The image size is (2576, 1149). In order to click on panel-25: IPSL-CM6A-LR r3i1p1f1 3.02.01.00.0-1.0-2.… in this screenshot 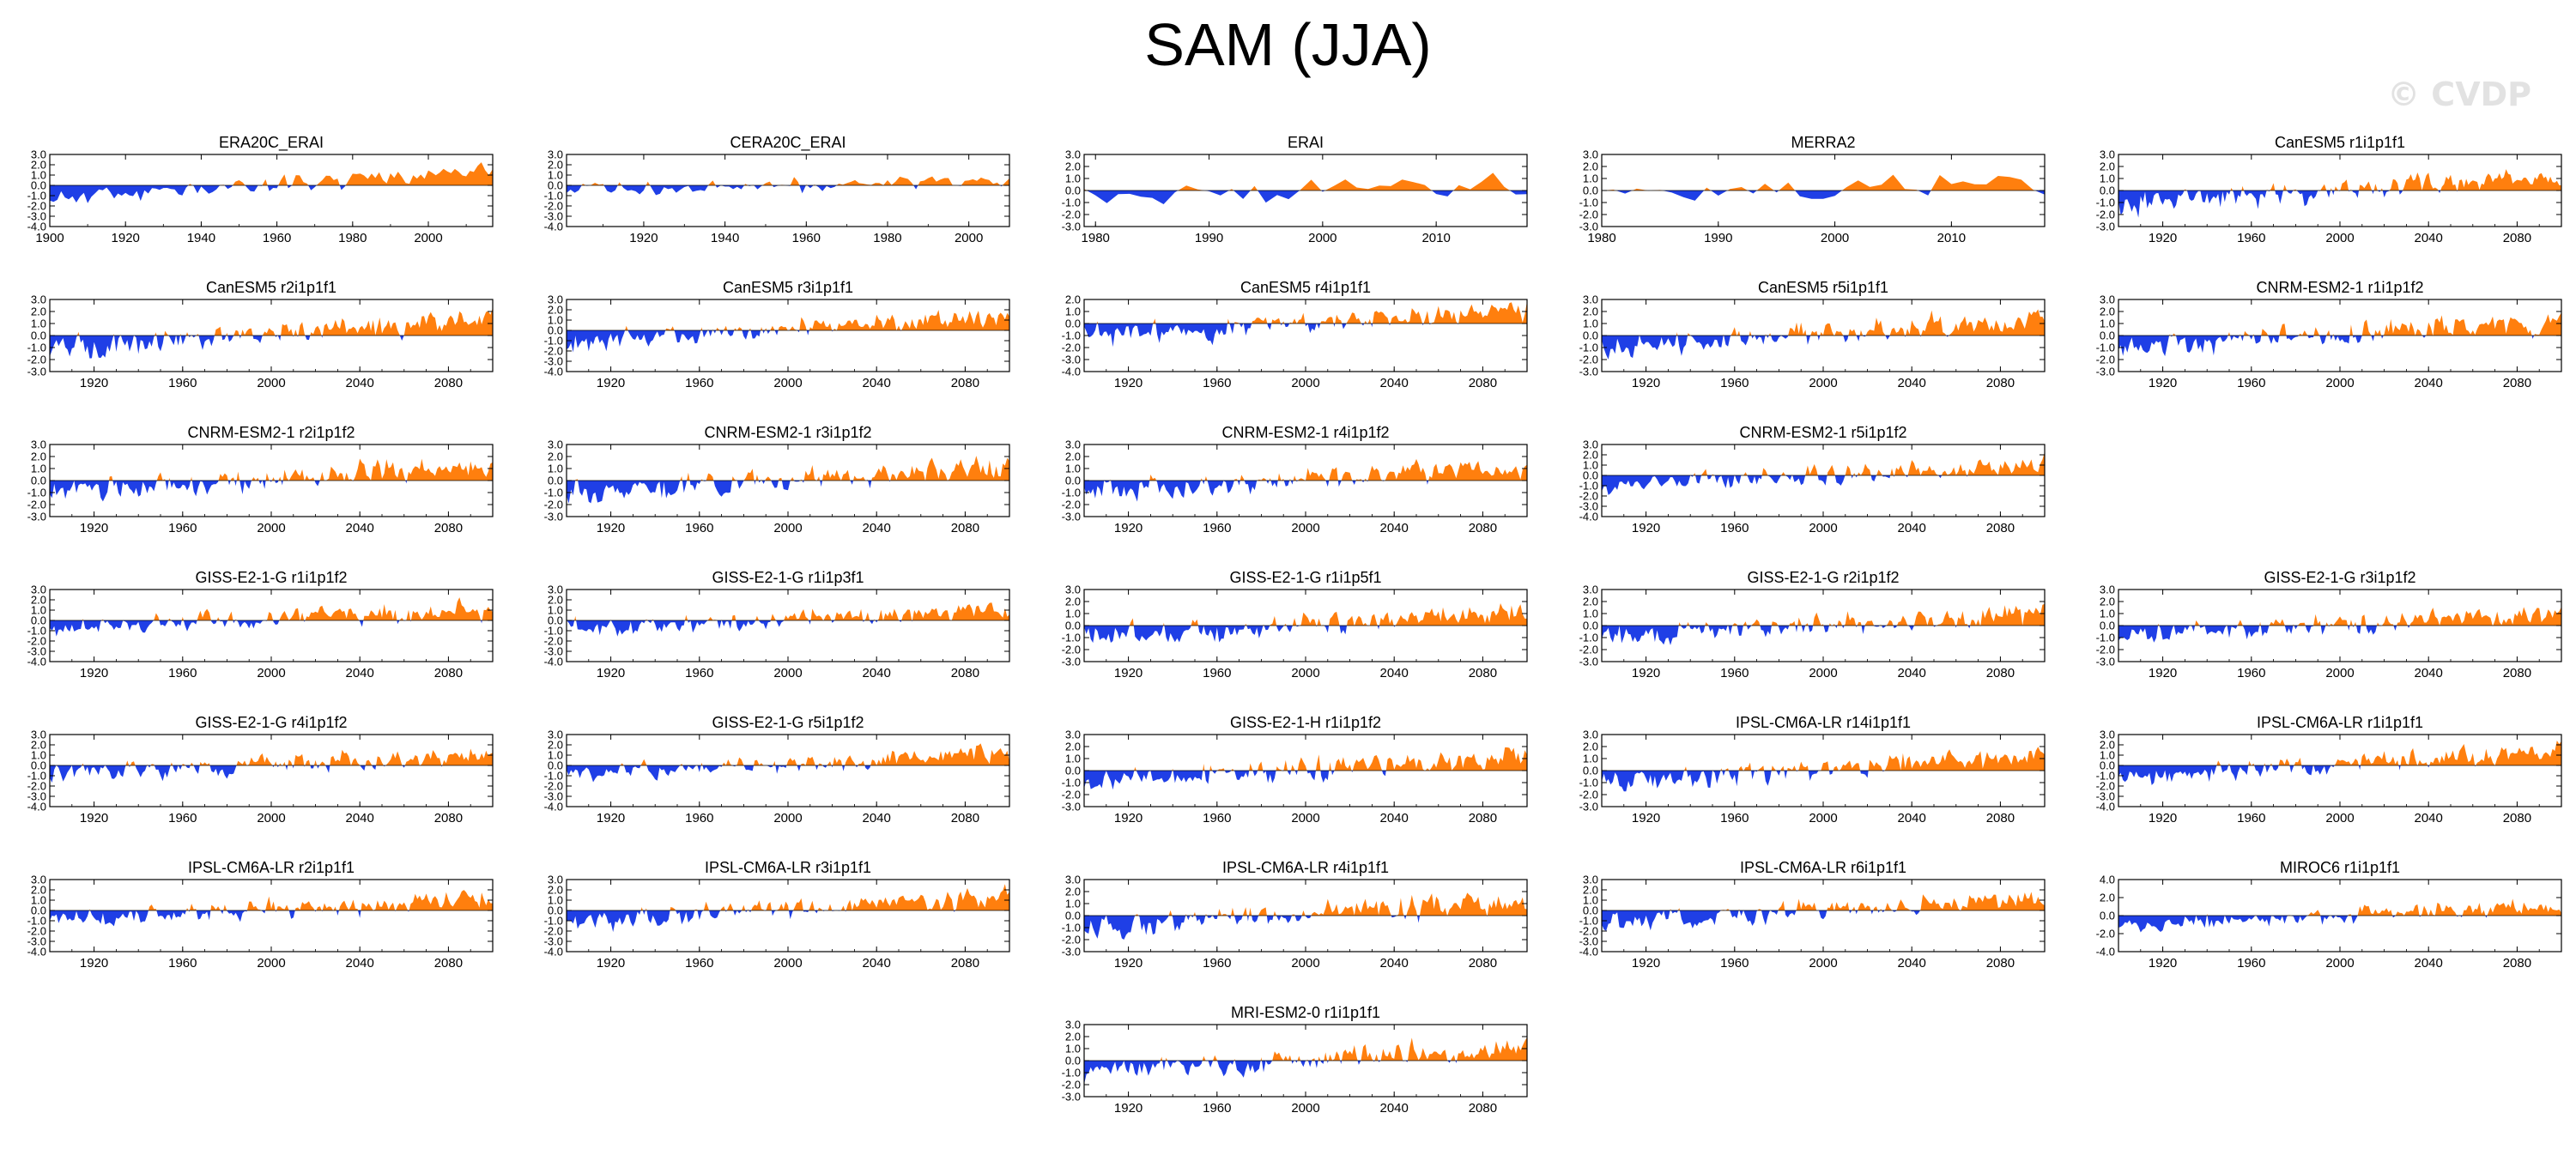, I will do `click(777, 915)`.